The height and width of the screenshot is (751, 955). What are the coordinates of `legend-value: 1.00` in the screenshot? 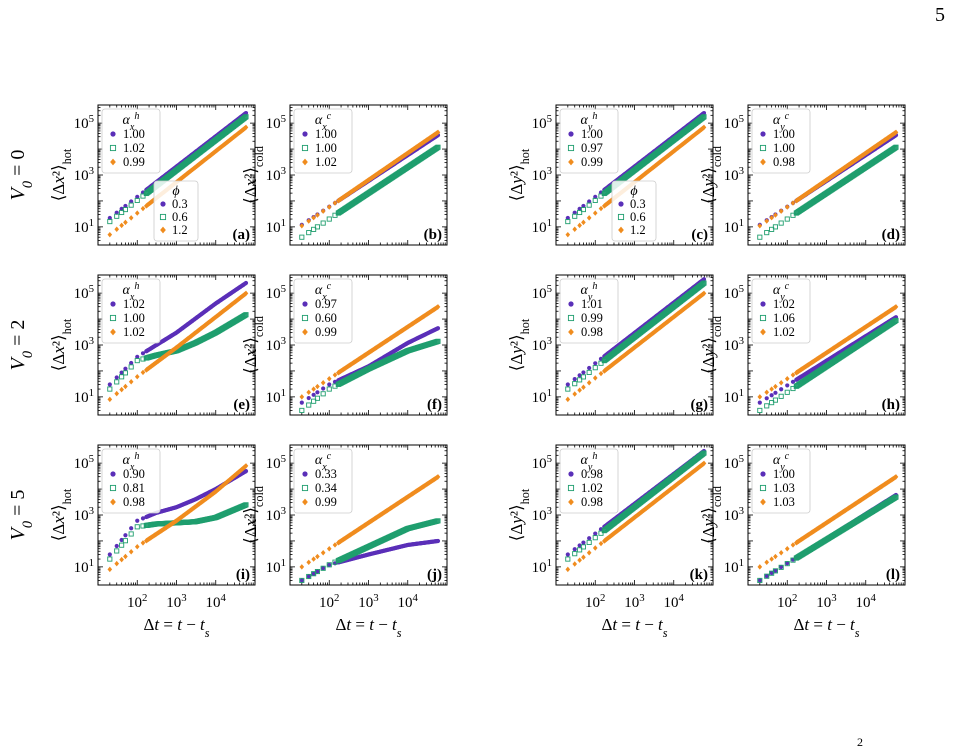 It's located at (326, 134).